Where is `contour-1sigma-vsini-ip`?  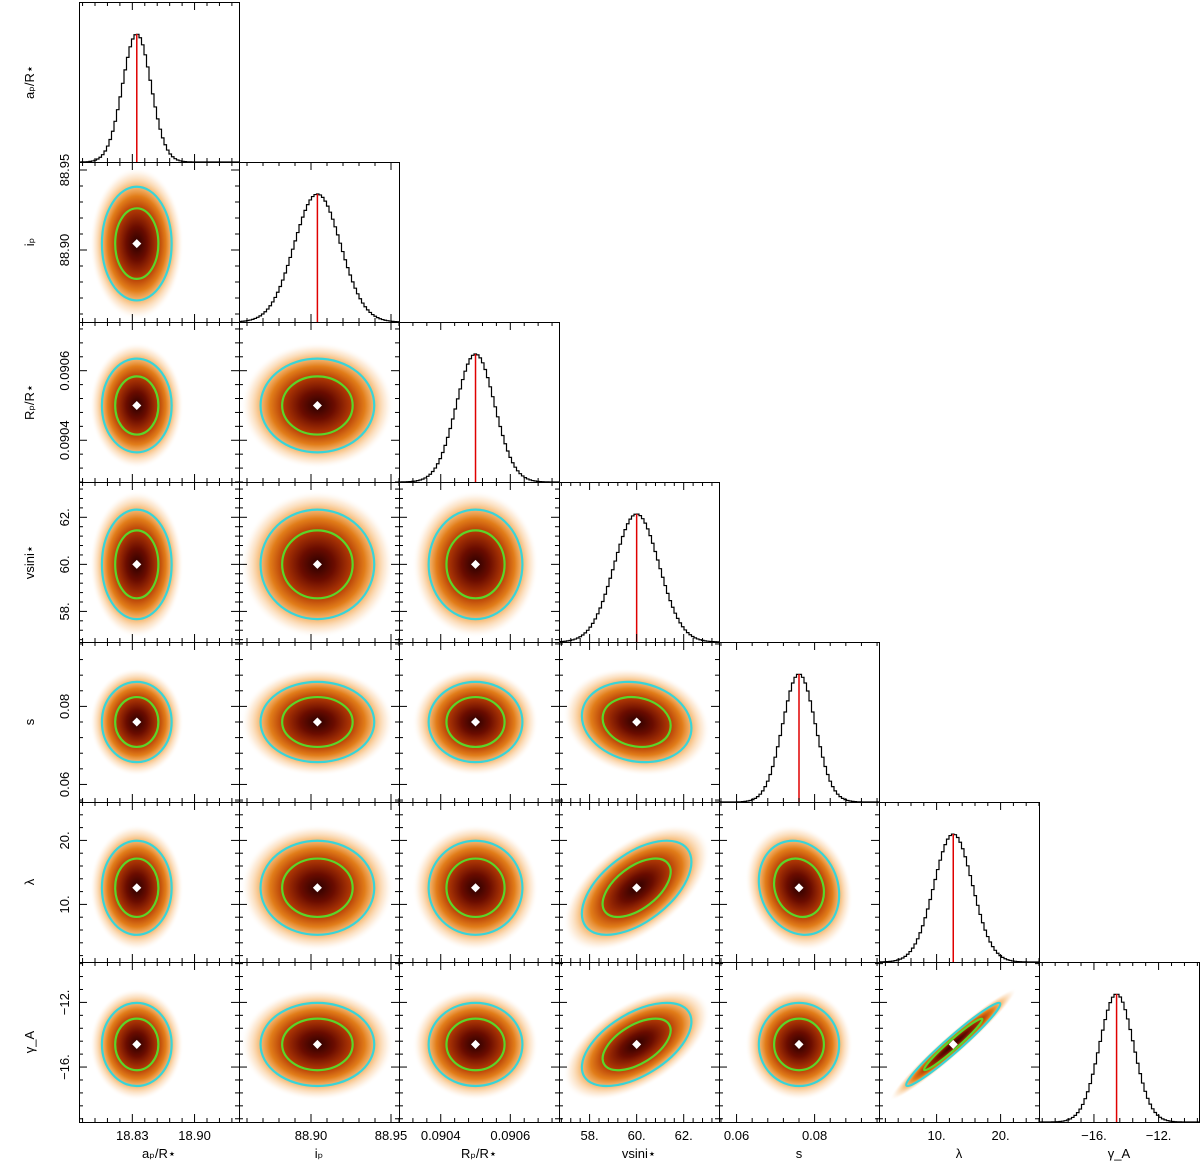 contour-1sigma-vsini-ip is located at coordinates (317, 564).